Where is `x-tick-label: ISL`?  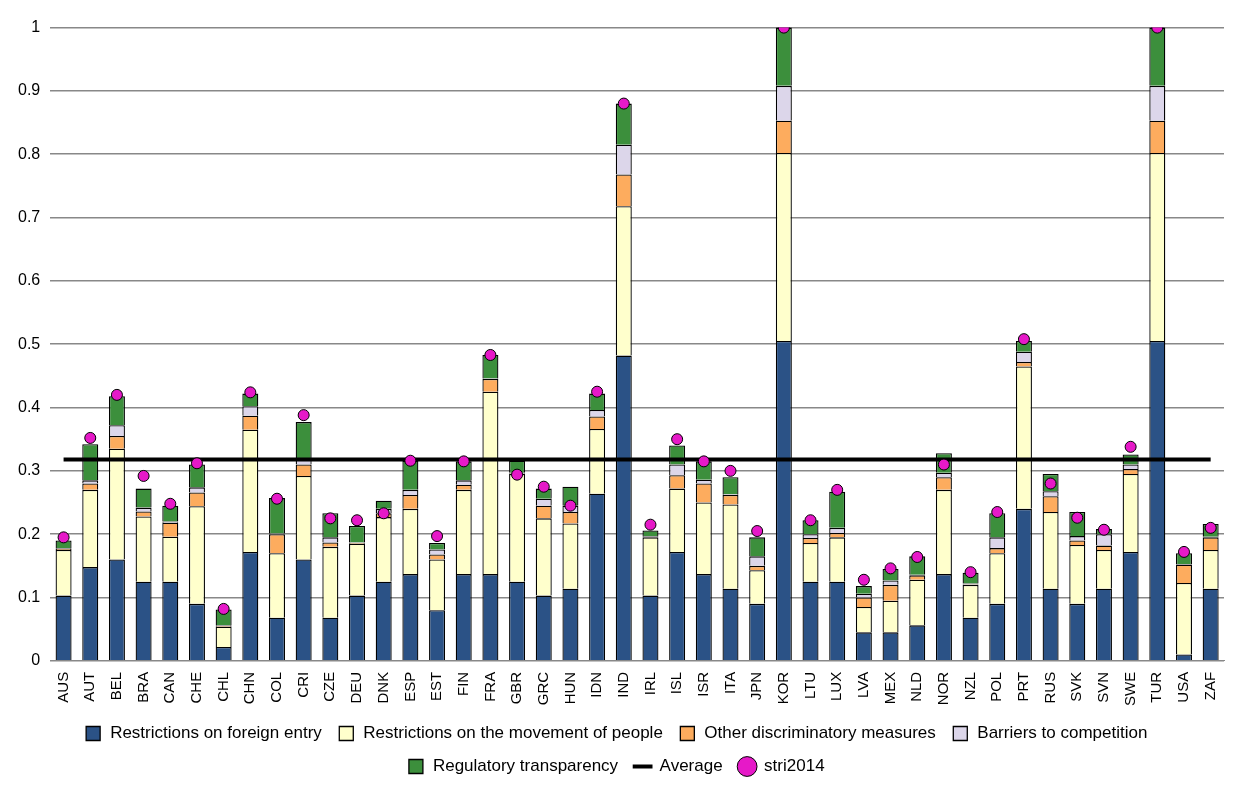 x-tick-label: ISL is located at coordinates (676, 683).